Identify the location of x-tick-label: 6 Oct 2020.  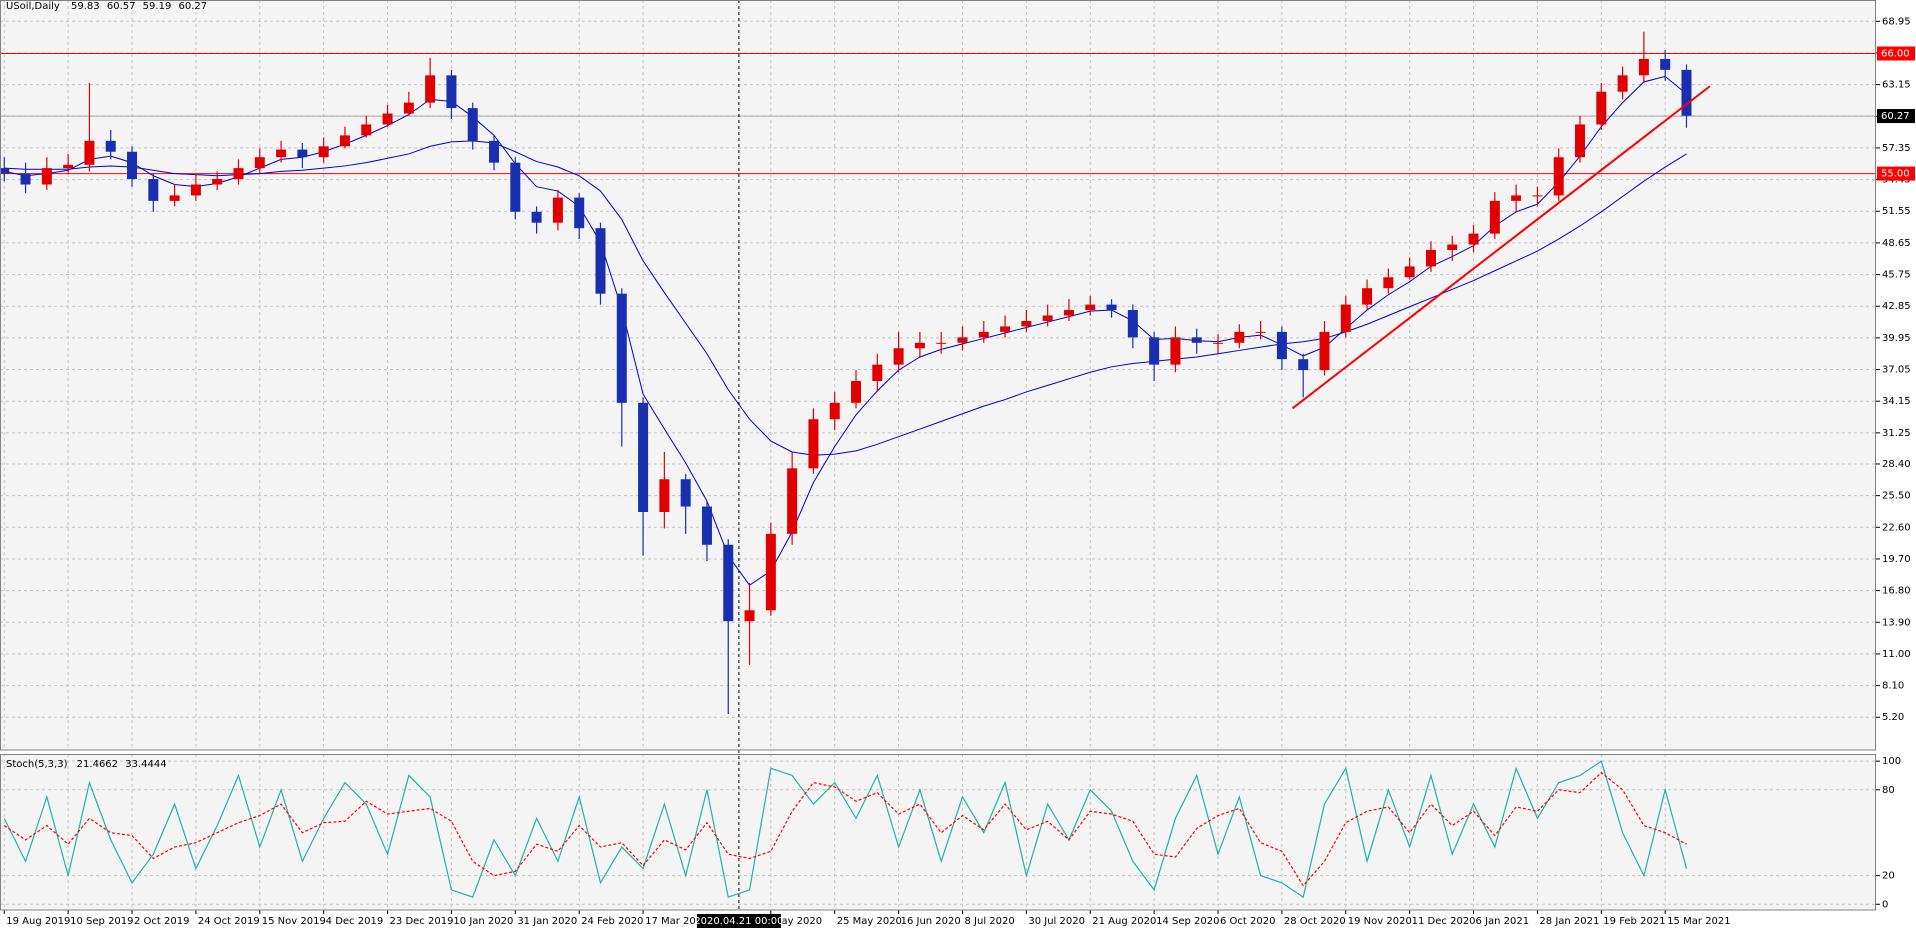
(1247, 921).